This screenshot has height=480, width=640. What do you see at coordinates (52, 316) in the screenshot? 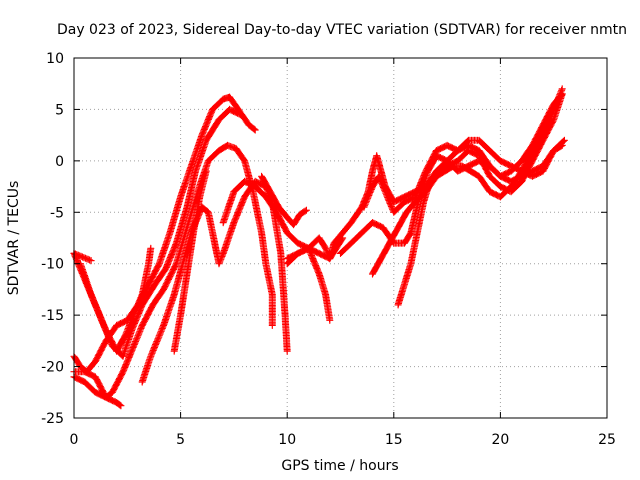
I see `y-tick-label: -15` at bounding box center [52, 316].